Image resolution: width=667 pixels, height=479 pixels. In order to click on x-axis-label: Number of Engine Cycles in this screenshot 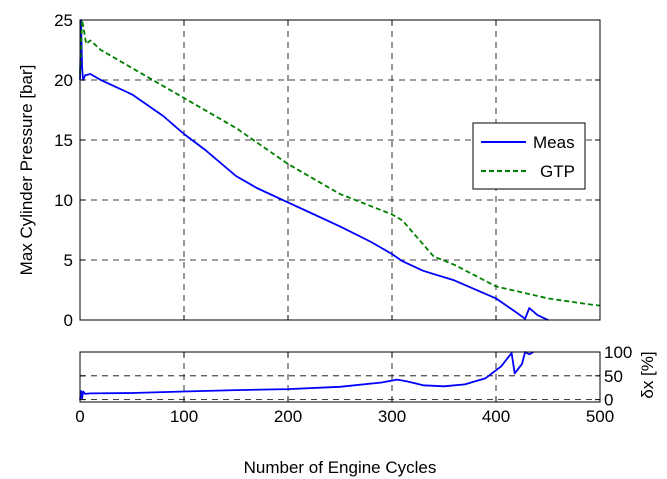, I will do `click(340, 467)`.